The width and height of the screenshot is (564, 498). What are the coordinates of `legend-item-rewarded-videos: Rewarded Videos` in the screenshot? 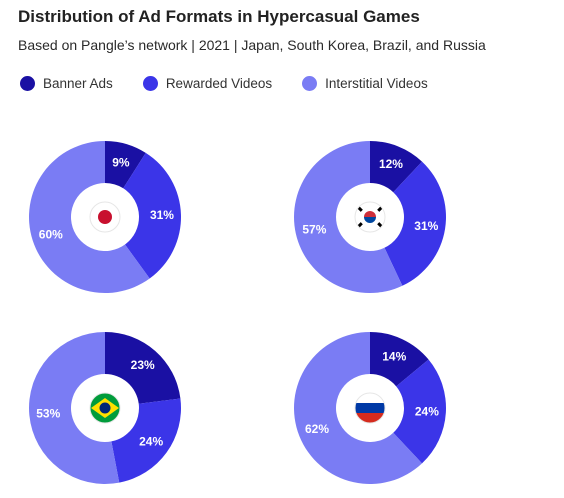 It's located at (207, 83).